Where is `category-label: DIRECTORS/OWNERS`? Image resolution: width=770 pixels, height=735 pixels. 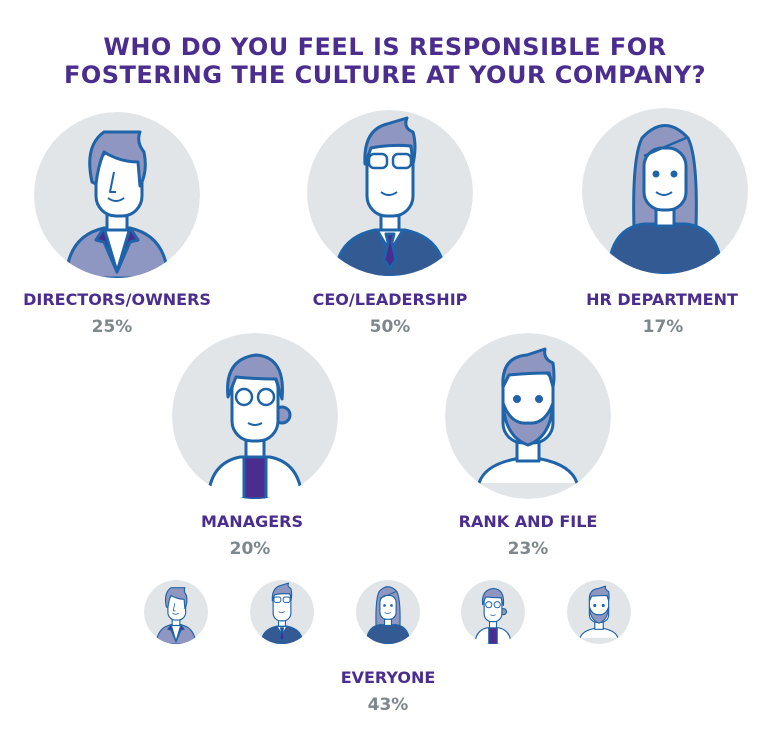 category-label: DIRECTORS/OWNERS is located at coordinates (117, 299).